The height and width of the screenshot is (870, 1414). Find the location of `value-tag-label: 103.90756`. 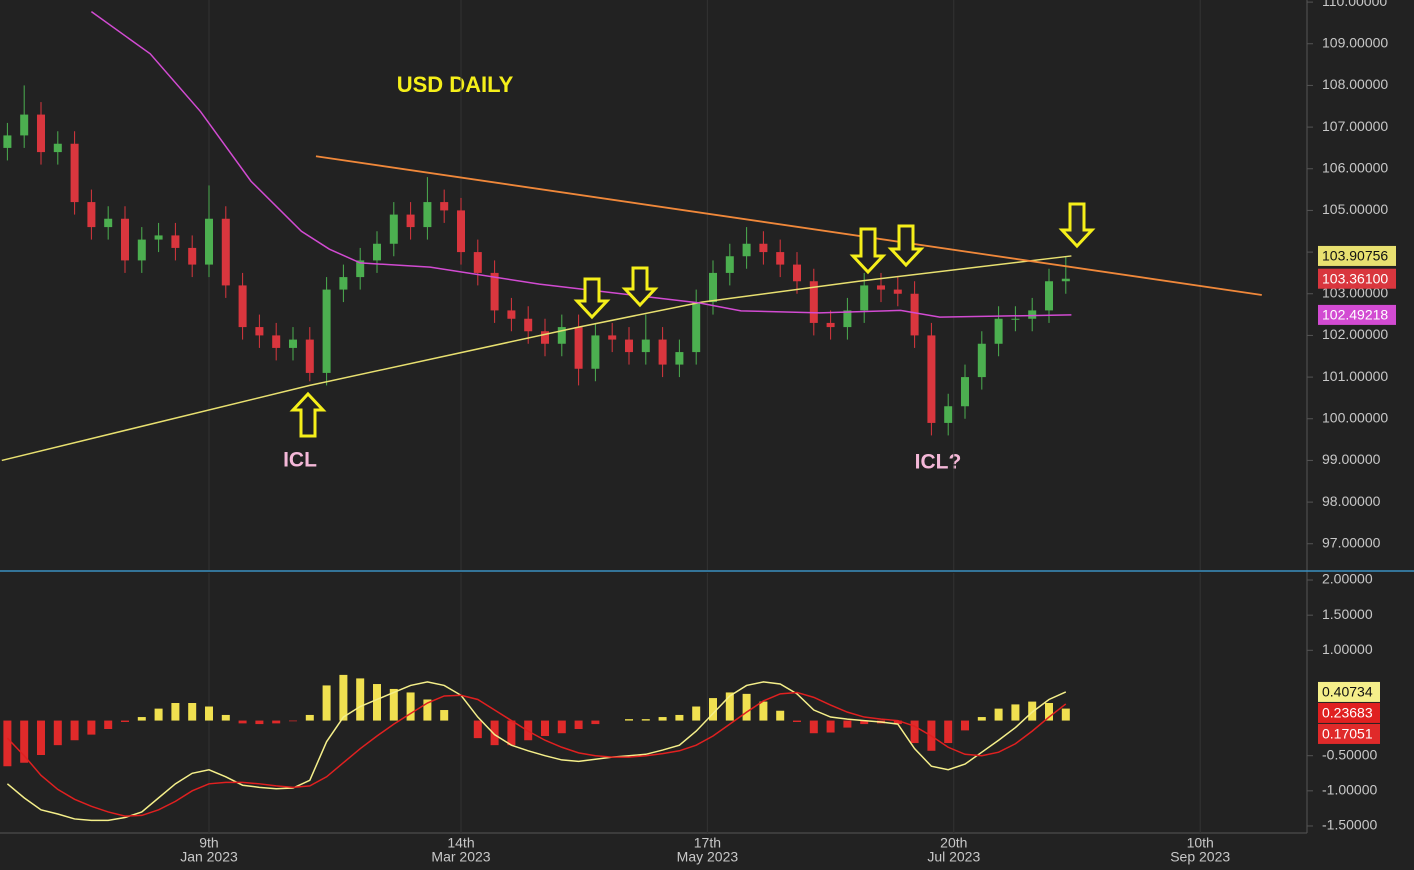

value-tag-label: 103.90756 is located at coordinates (1355, 256).